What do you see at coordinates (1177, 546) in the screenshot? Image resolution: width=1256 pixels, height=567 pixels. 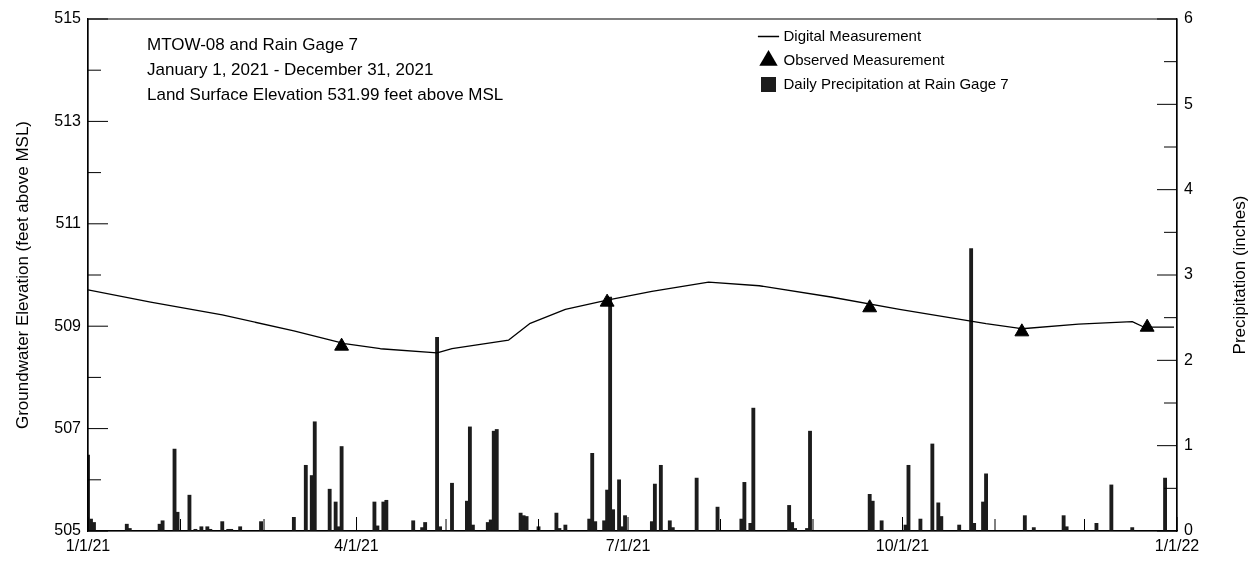 I see `x-tick-label: 1/1/22` at bounding box center [1177, 546].